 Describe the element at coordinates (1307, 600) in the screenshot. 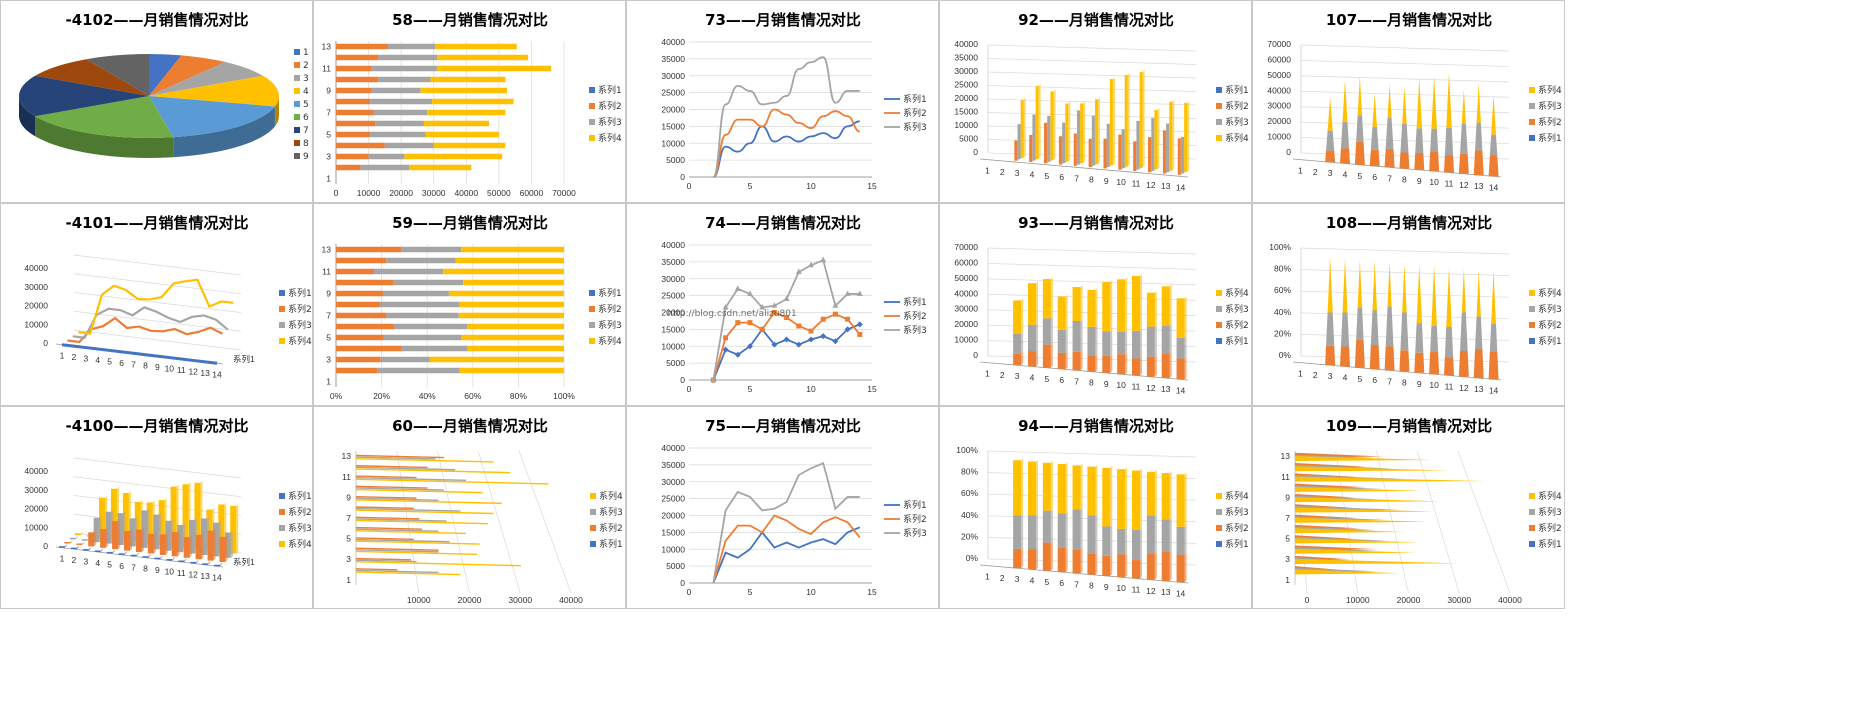

I see `x-tick-label: 0` at that location.